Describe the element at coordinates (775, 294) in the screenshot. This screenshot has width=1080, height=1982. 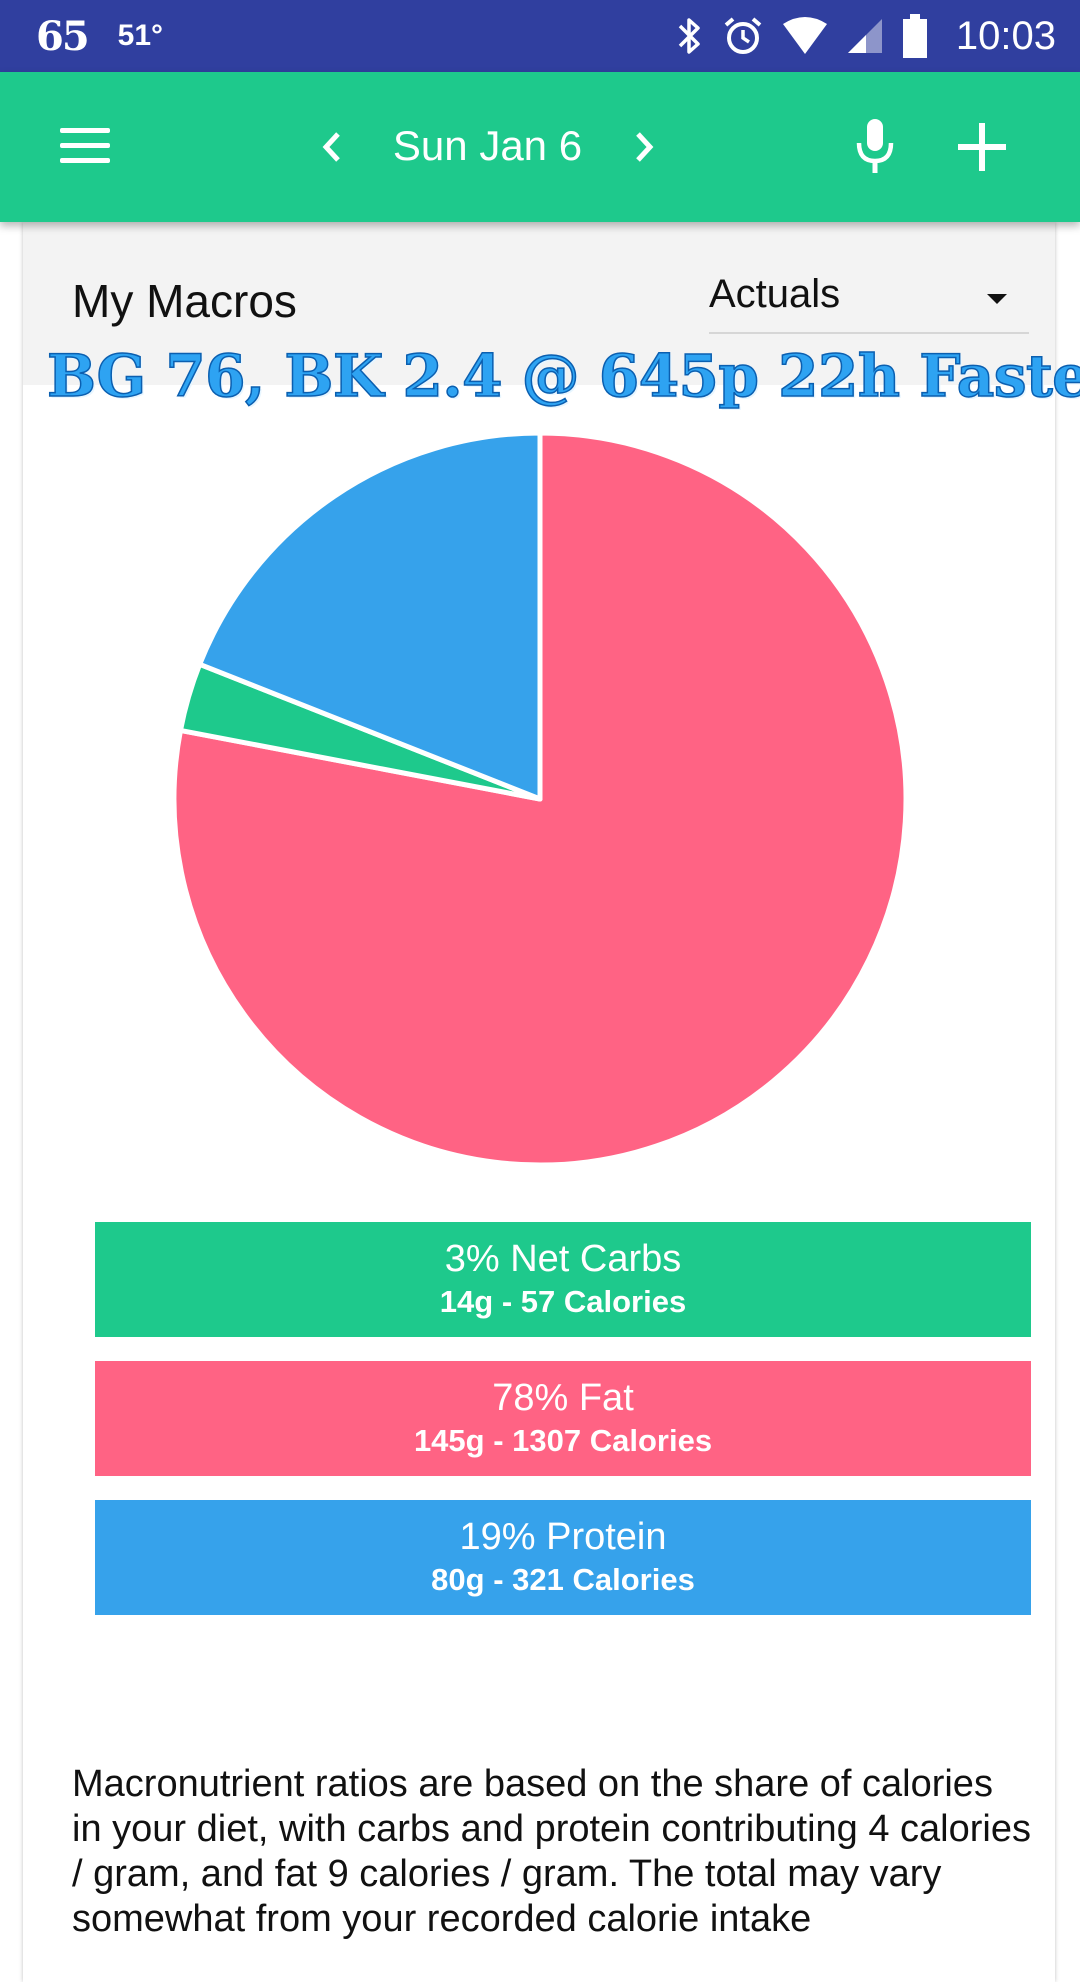
I see `view-select-value: Actuals` at that location.